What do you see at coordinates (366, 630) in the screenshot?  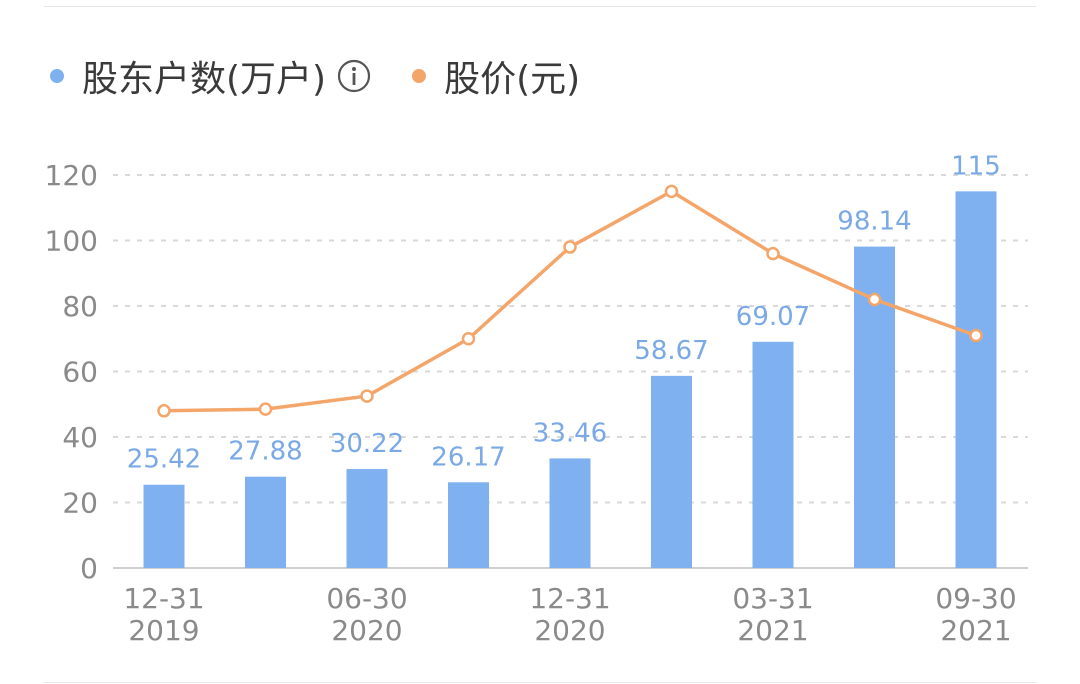 I see `x-tick-label-2-year: 2020` at bounding box center [366, 630].